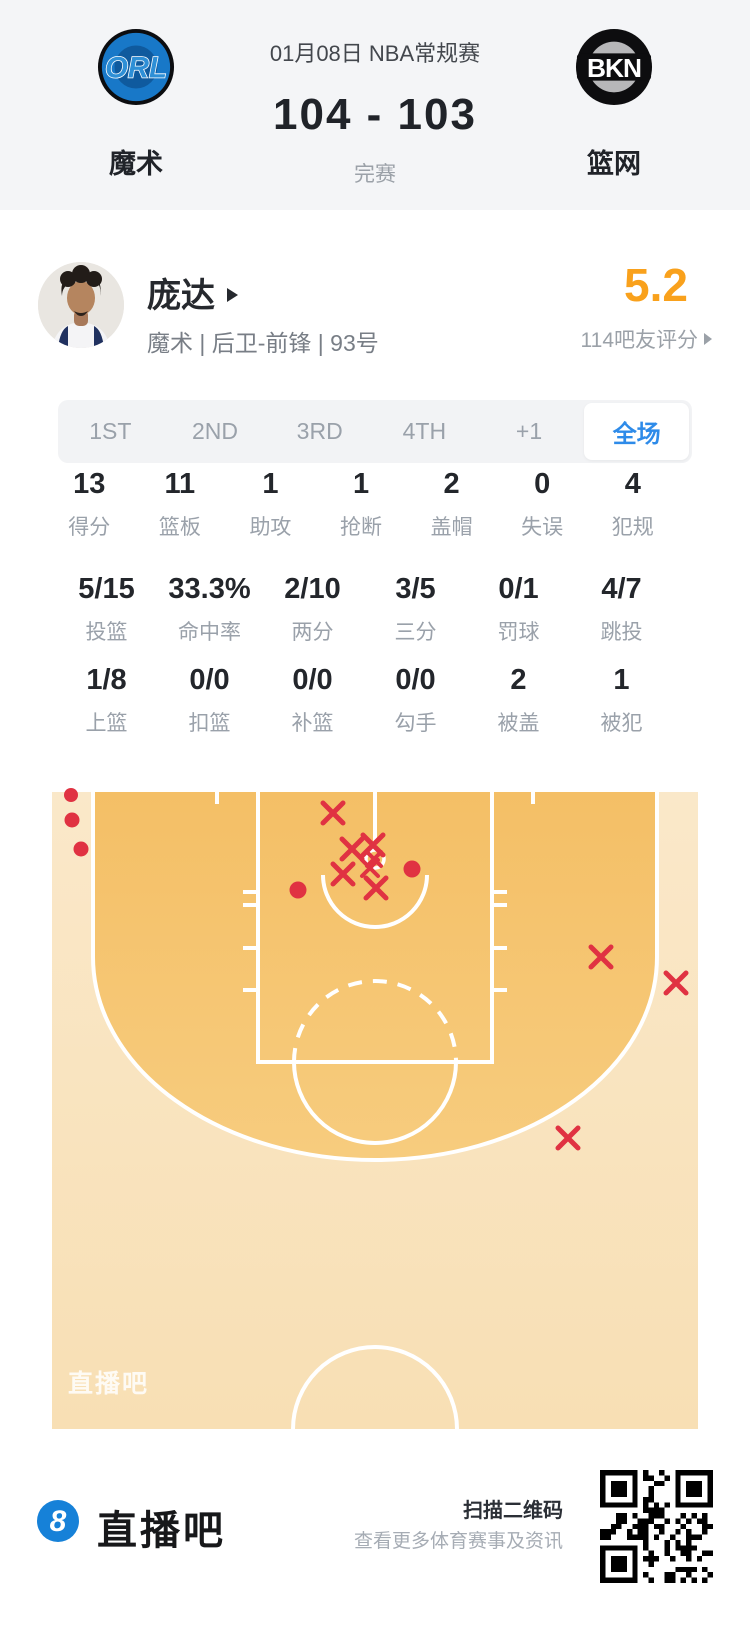 The height and width of the screenshot is (1629, 750). I want to click on stat-row-shot-types: 1/8 上篮 0/0 扣篮 0/0 补篮 0/0 勾手 2 被盖 1 被犯, so click(364, 700).